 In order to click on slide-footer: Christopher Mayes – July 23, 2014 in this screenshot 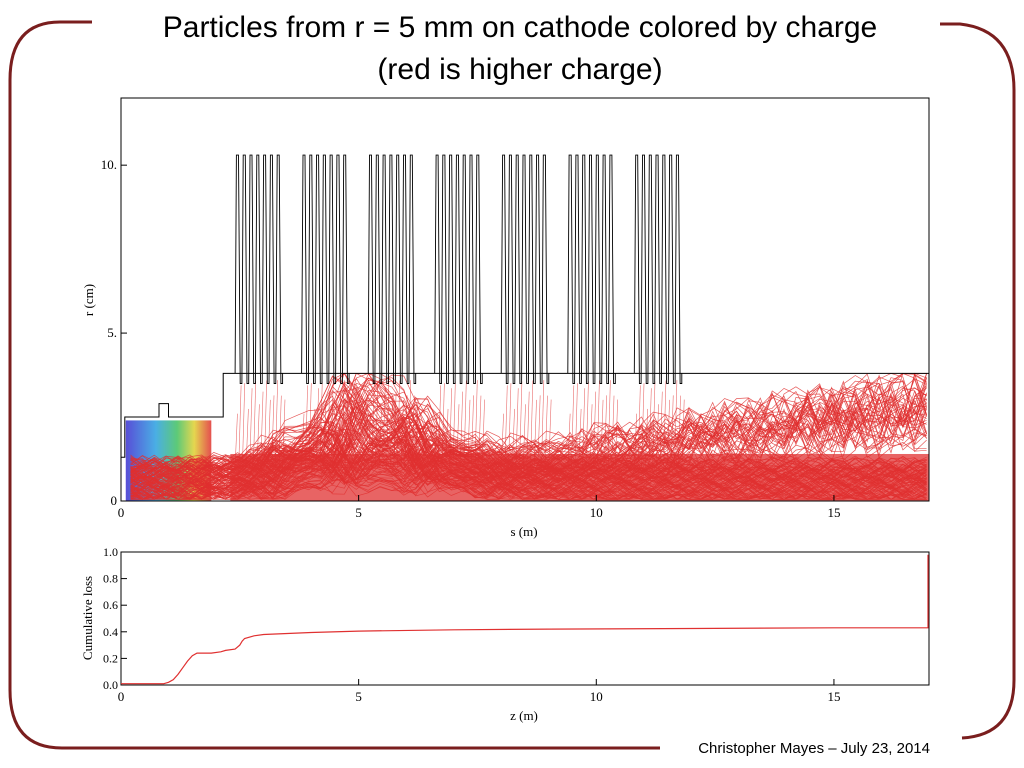, I will do `click(814, 748)`.